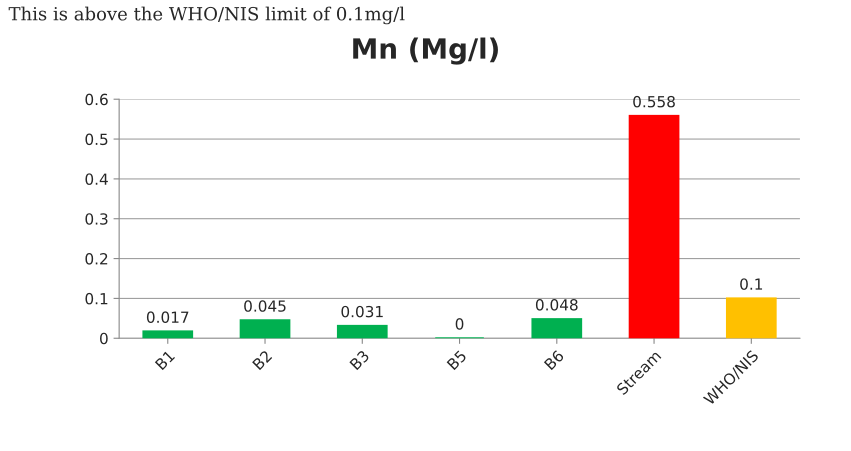 Image resolution: width=851 pixels, height=451 pixels. Describe the element at coordinates (751, 284) in the screenshot. I see `data-label: 0.1` at that location.